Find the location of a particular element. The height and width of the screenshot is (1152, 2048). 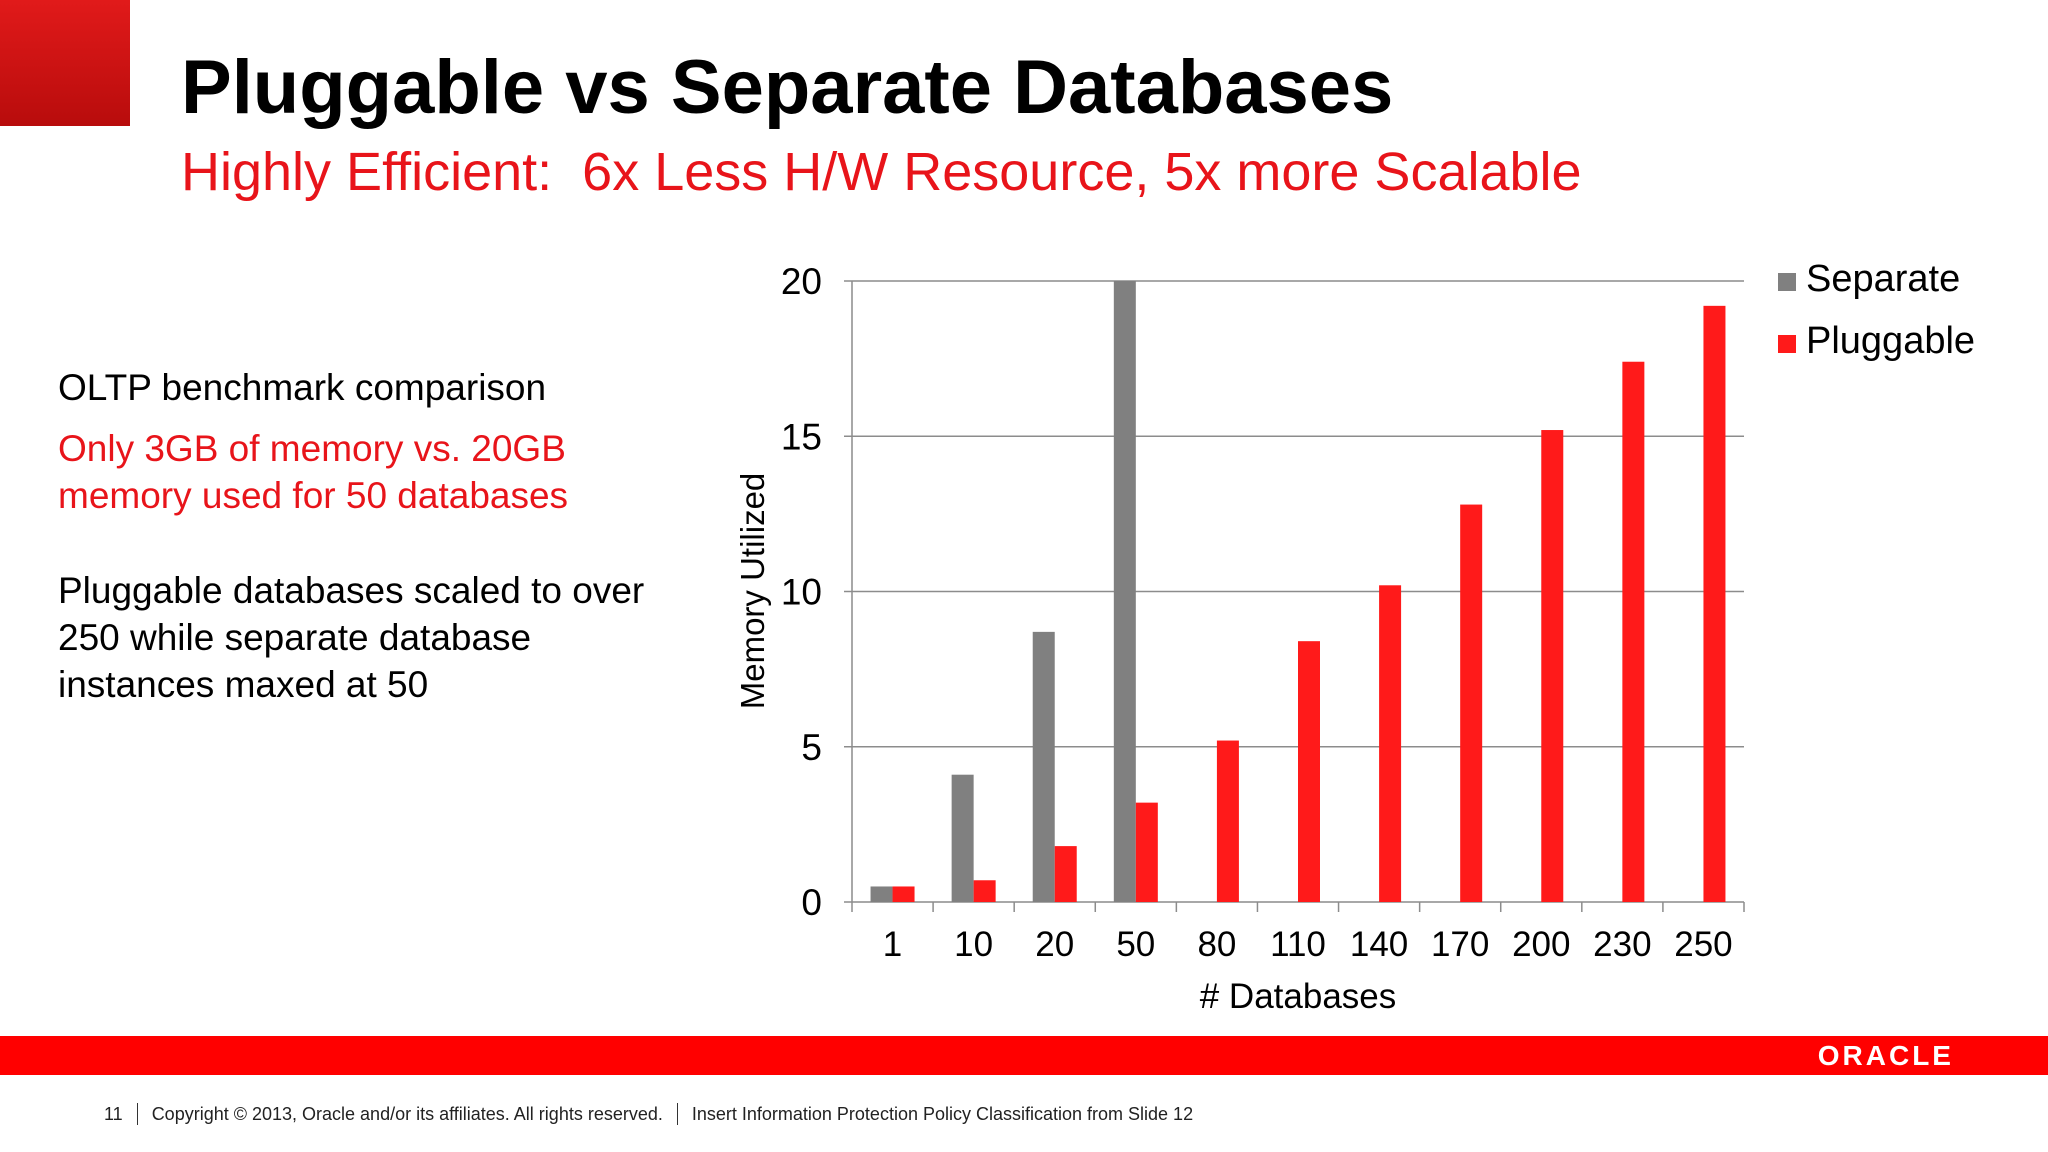

y-tick-label: 5 is located at coordinates (811, 747).